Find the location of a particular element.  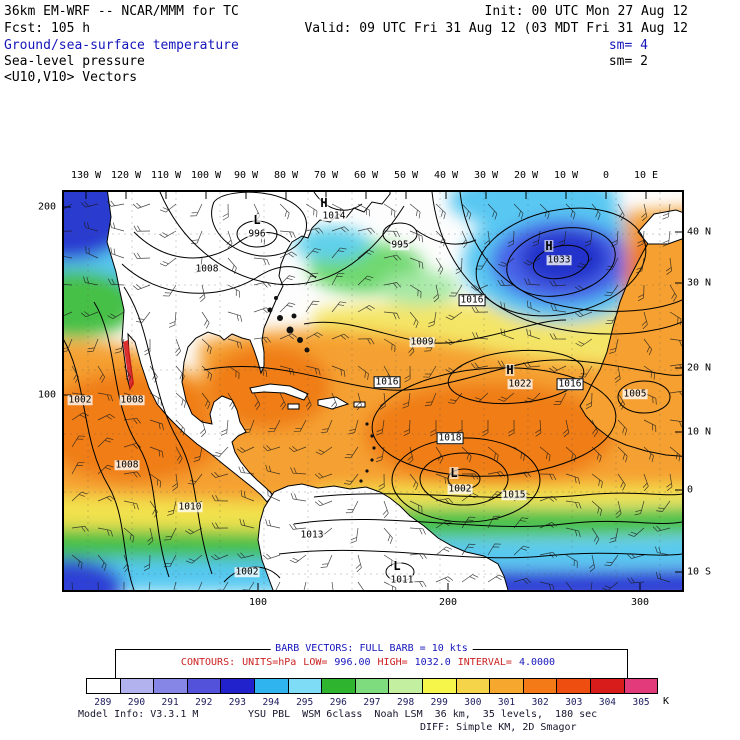

lon-axis-label: 80 W is located at coordinates (286, 175).